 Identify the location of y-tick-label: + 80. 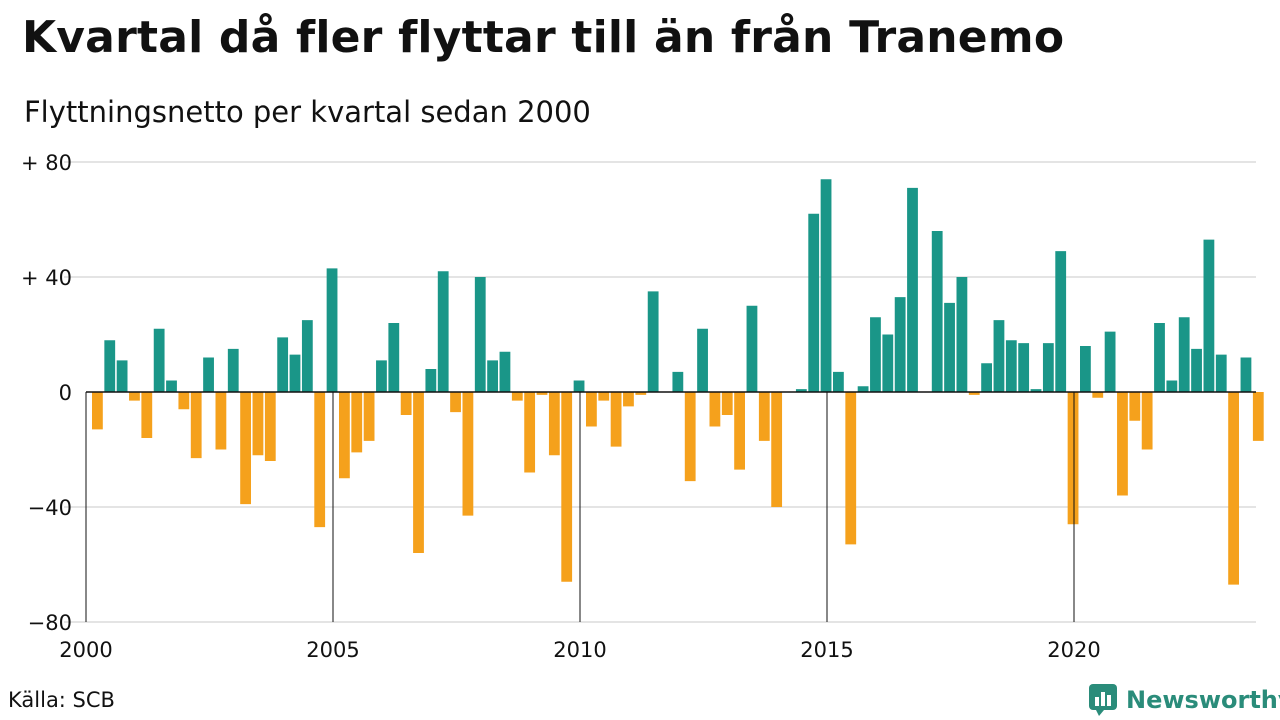
(46, 163).